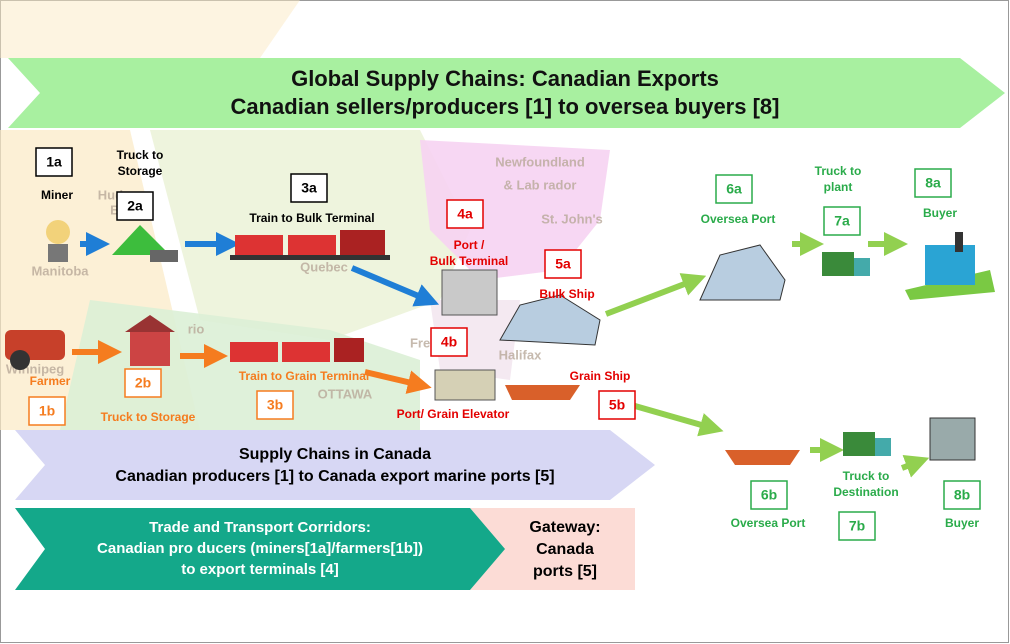  I want to click on node-id: 8b, so click(962, 495).